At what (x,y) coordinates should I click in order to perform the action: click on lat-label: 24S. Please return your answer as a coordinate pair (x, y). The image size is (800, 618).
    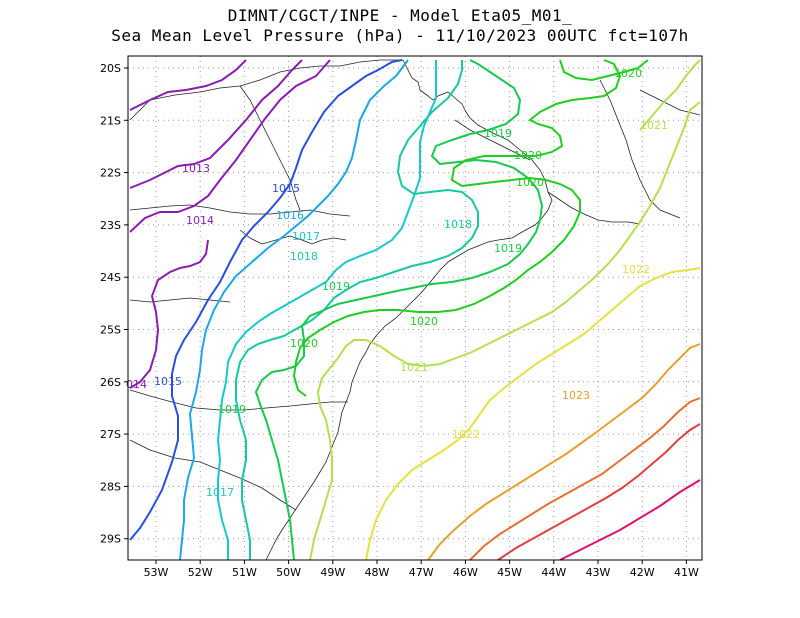
    Looking at the image, I should click on (110, 277).